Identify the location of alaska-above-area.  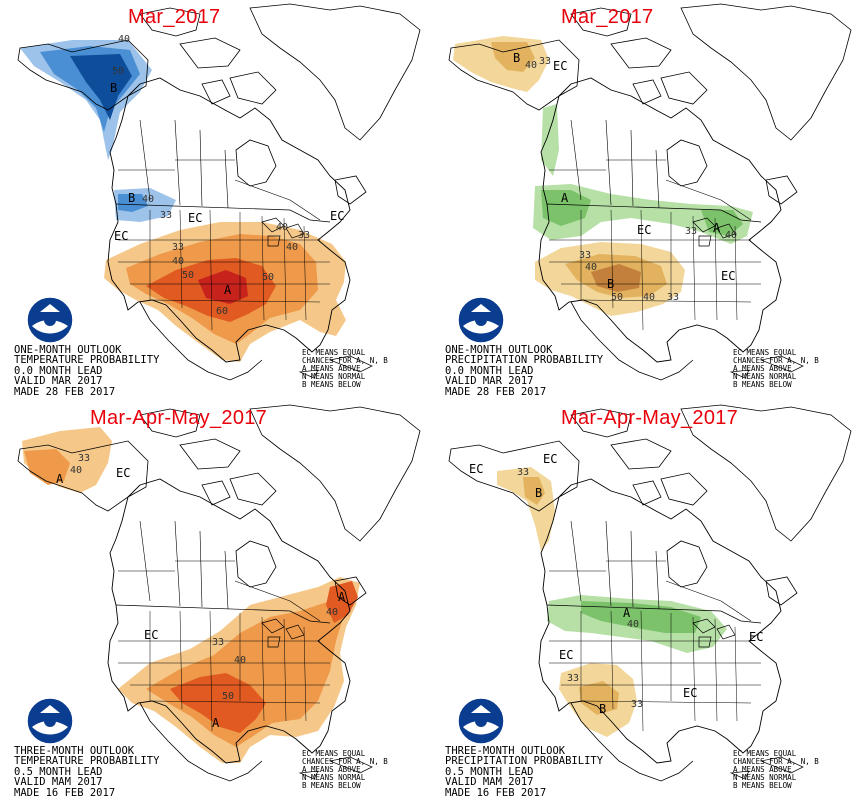
(67, 460).